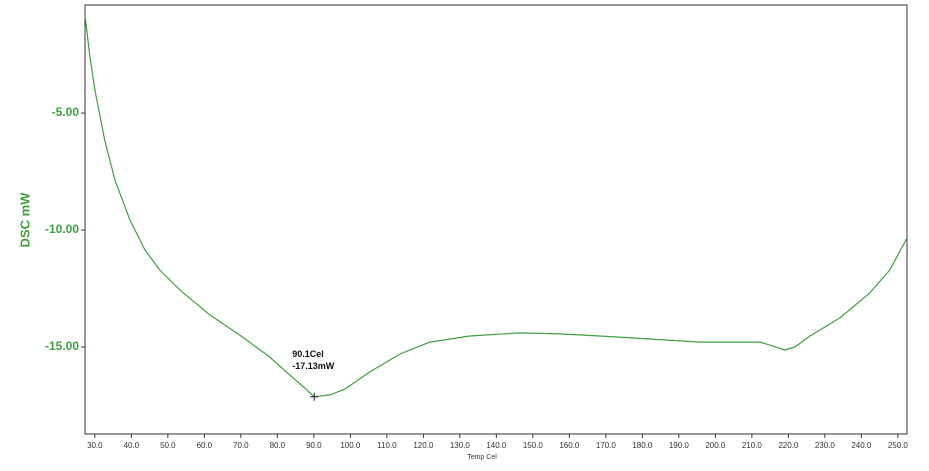  What do you see at coordinates (423, 445) in the screenshot?
I see `x-tick-label: 120.0` at bounding box center [423, 445].